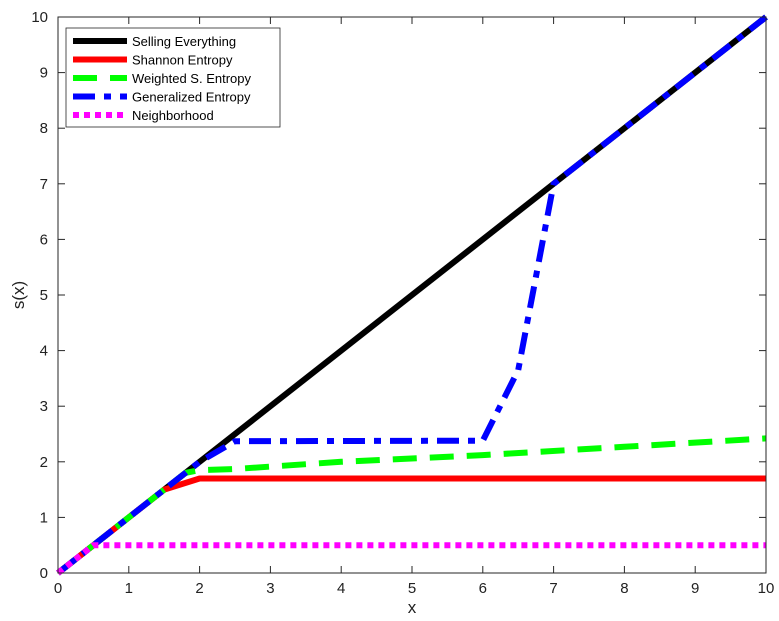 The width and height of the screenshot is (779, 621). Describe the element at coordinates (483, 588) in the screenshot. I see `x-tick-label: 6` at that location.